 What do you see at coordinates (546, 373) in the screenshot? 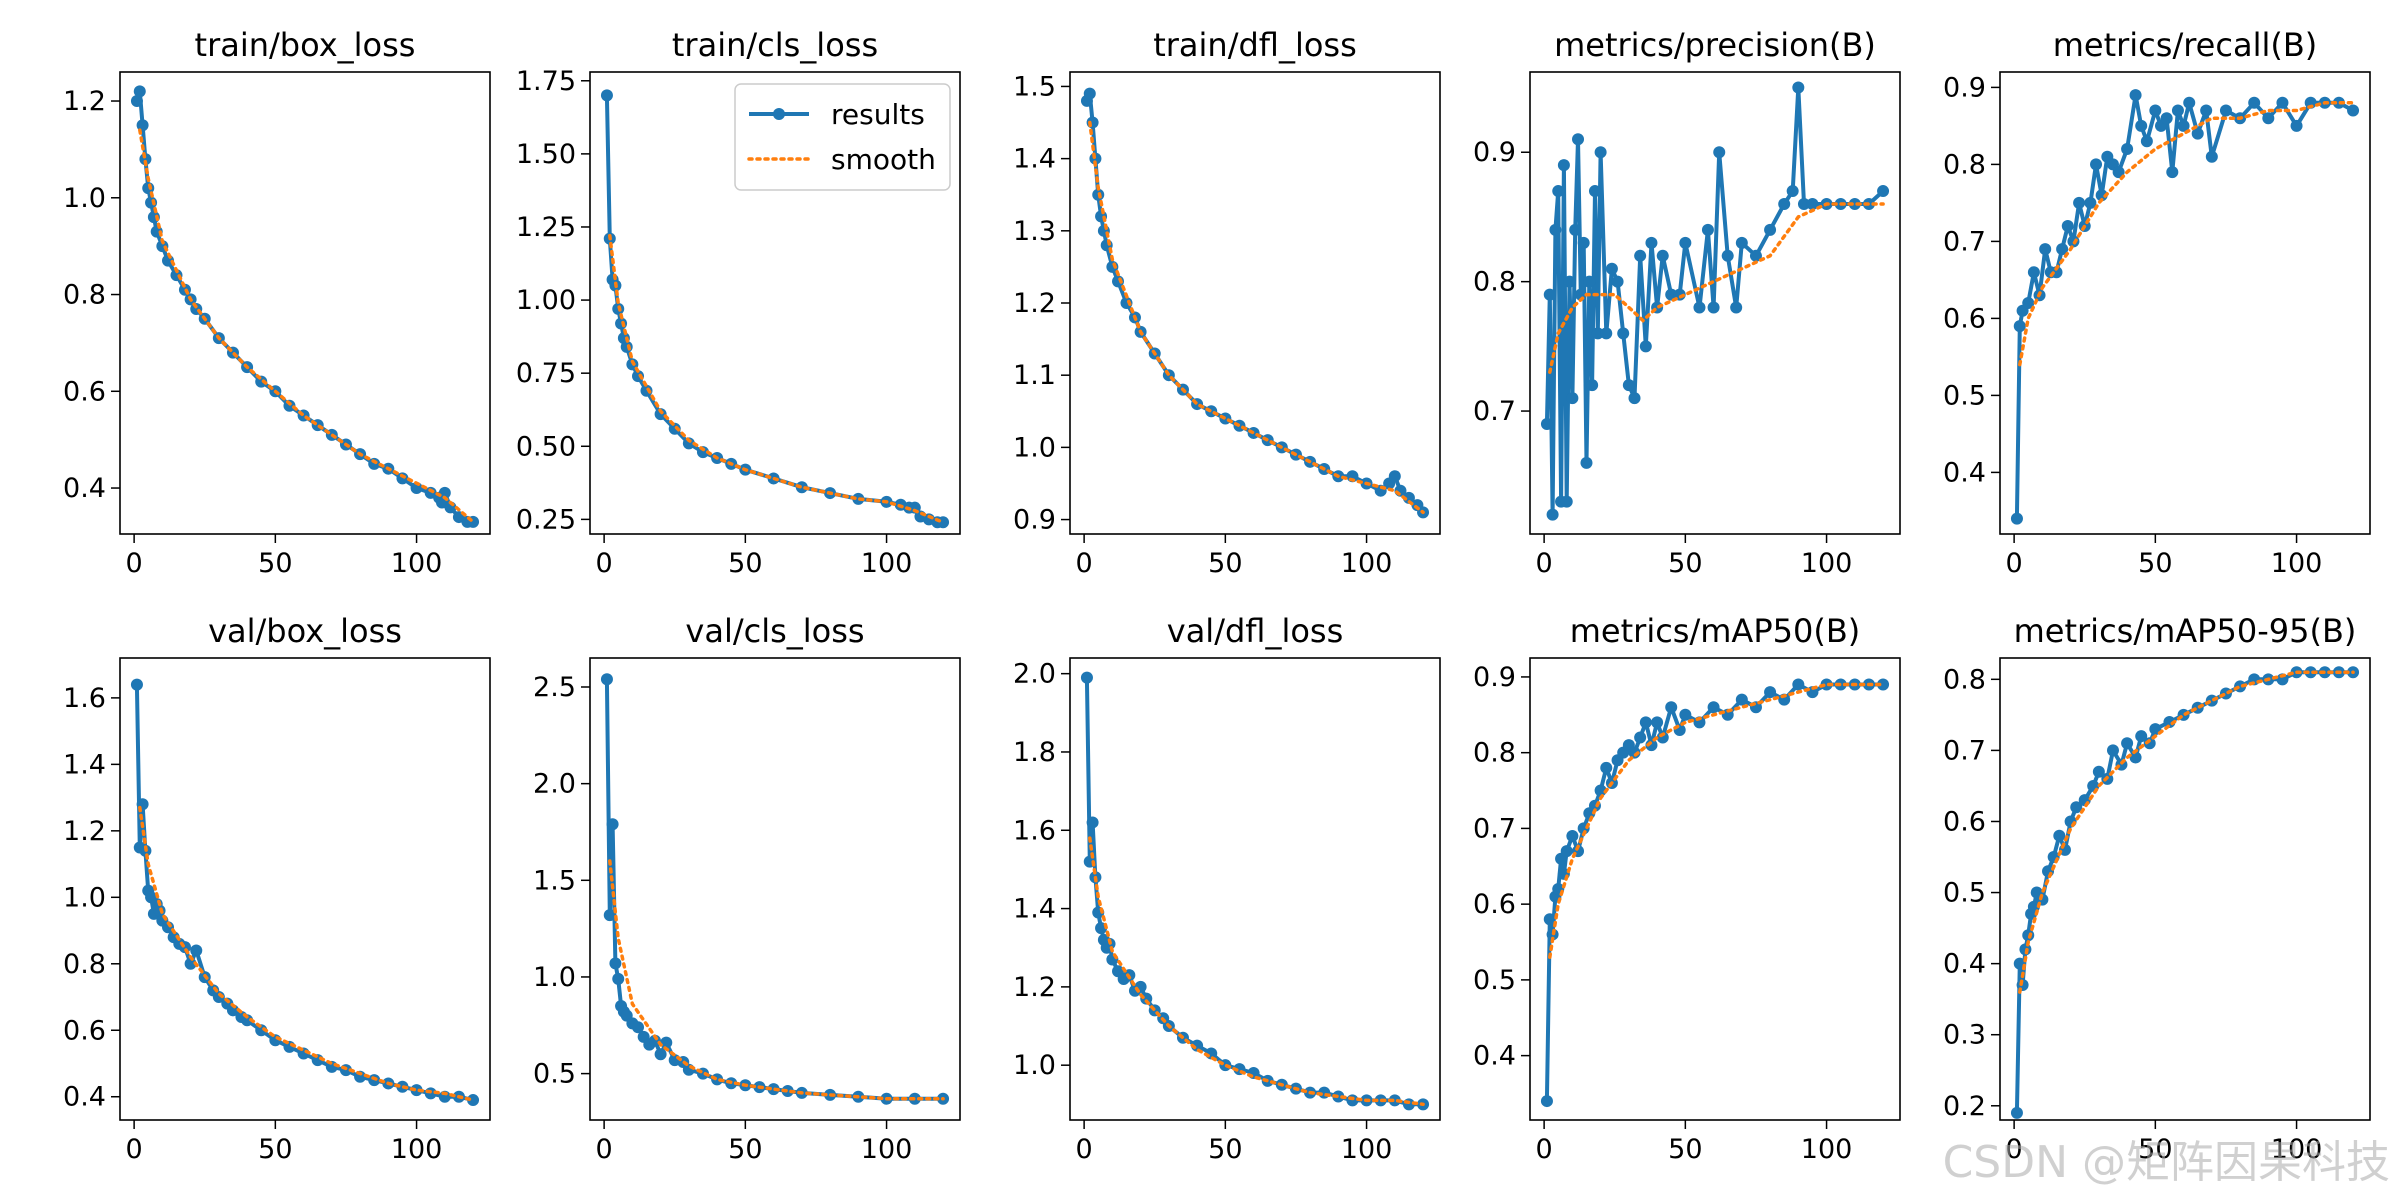
I see `y-tick-label: 0.75` at bounding box center [546, 373].